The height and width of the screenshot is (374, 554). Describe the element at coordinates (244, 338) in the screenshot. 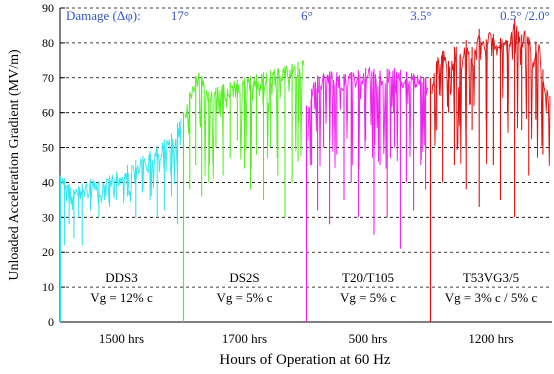

I see `segment-hours-label: 1700 hrs` at that location.